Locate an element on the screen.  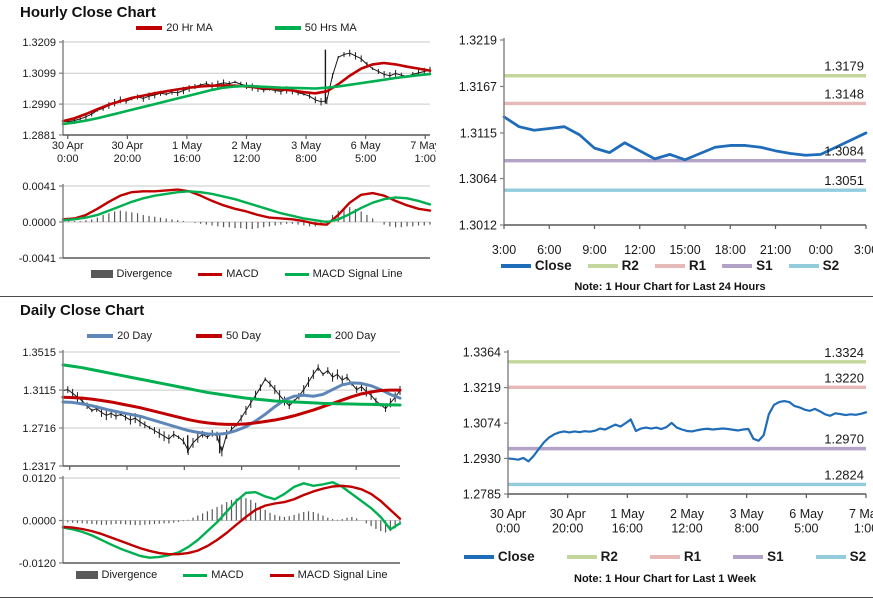
svg-text: 0:00 is located at coordinates (821, 249).